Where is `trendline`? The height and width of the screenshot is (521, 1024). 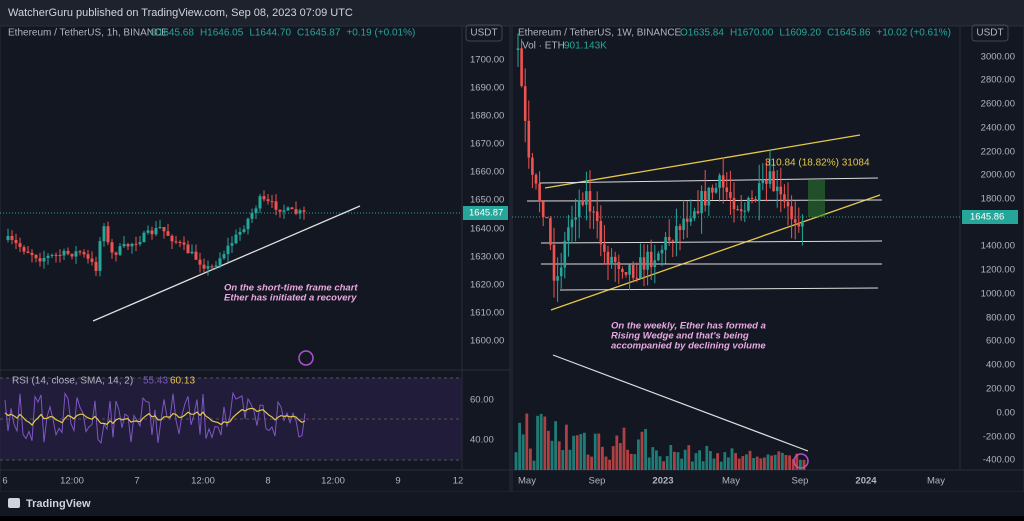 trendline is located at coordinates (226, 263).